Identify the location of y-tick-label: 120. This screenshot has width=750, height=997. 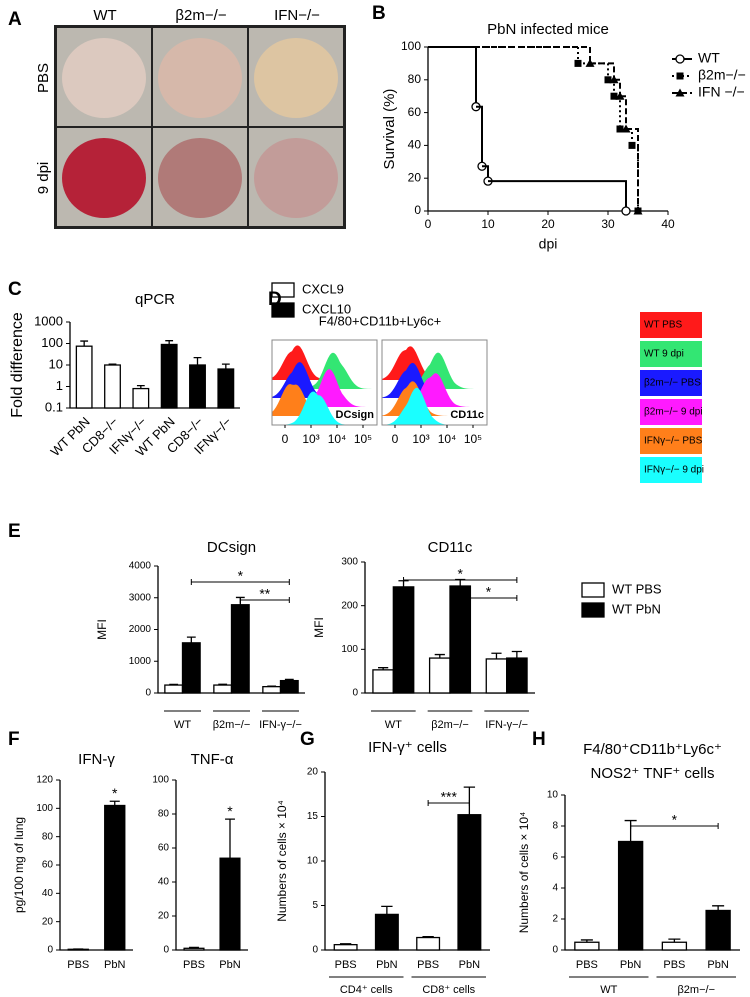
(44, 780).